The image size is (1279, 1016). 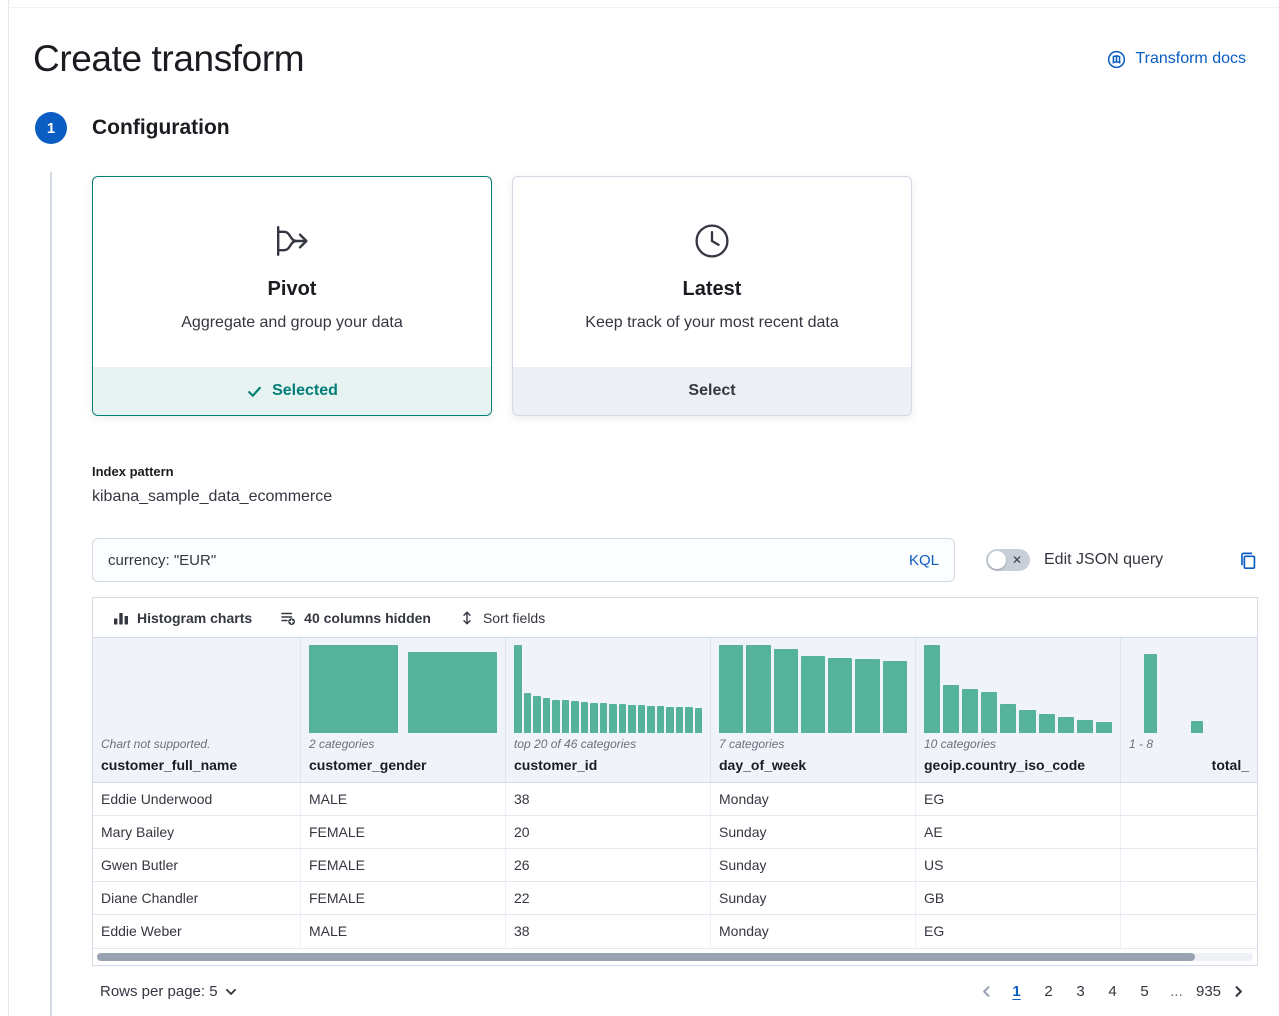 What do you see at coordinates (162, 560) in the screenshot?
I see `query-input: currency: "EUR"` at bounding box center [162, 560].